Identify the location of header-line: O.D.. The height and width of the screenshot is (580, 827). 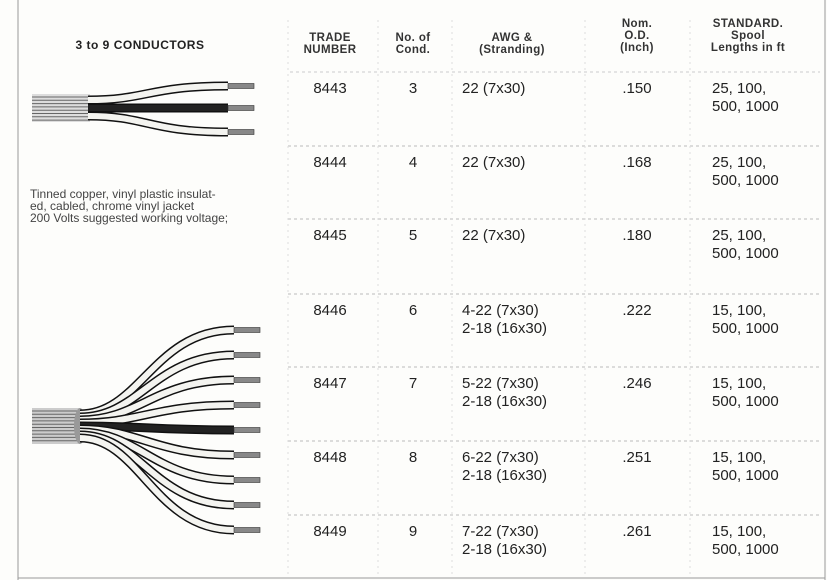
(637, 36).